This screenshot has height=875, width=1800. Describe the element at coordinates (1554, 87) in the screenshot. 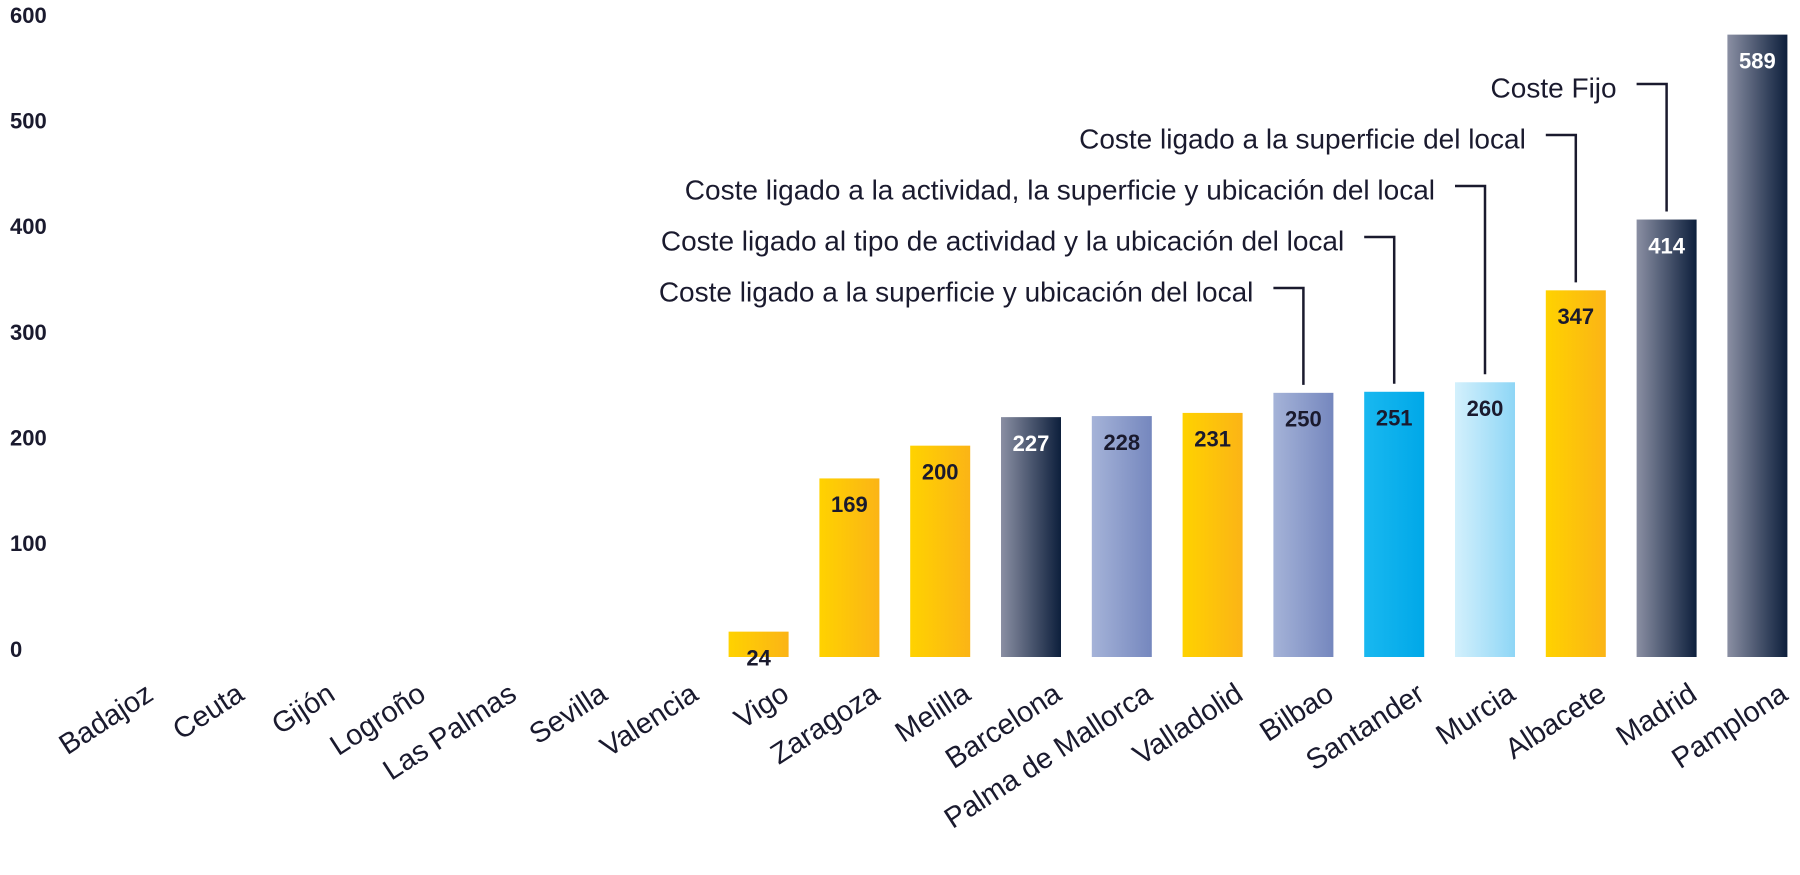

I see `annotation: Coste Fijo` at that location.